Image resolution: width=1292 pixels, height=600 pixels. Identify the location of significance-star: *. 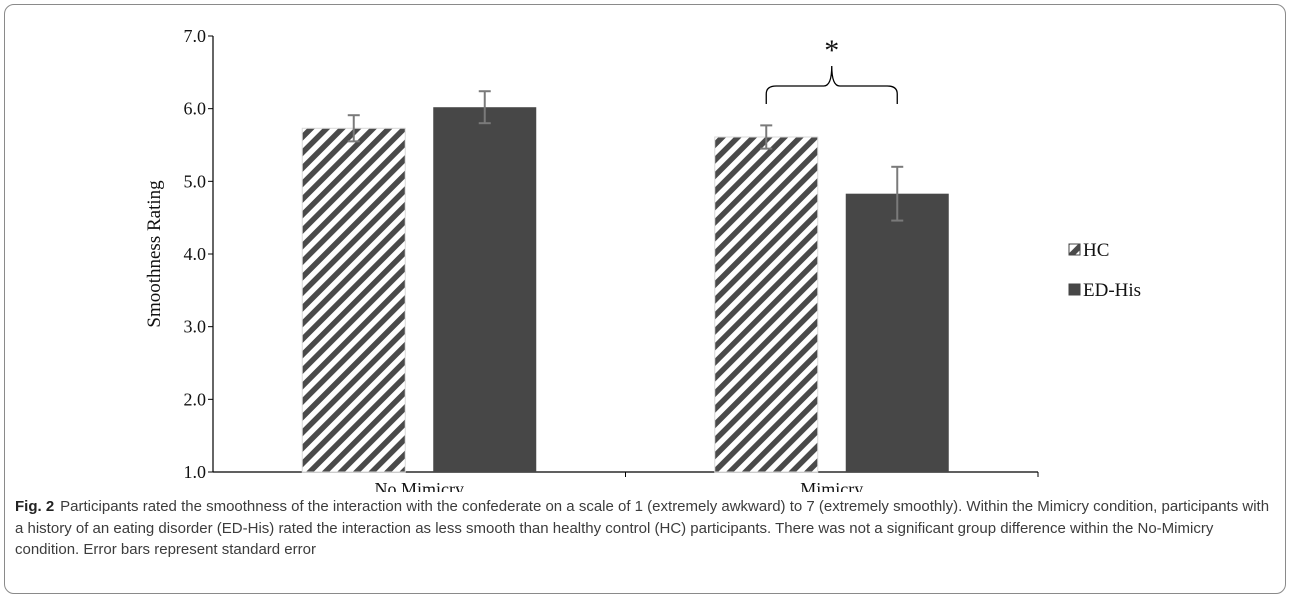
(831, 50).